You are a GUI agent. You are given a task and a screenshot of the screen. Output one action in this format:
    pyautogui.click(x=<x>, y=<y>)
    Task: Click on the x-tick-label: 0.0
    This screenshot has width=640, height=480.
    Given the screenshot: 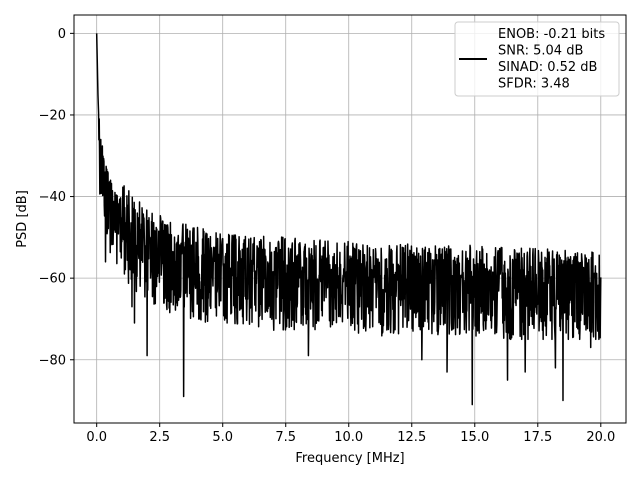 What is the action you would take?
    pyautogui.click(x=96, y=437)
    